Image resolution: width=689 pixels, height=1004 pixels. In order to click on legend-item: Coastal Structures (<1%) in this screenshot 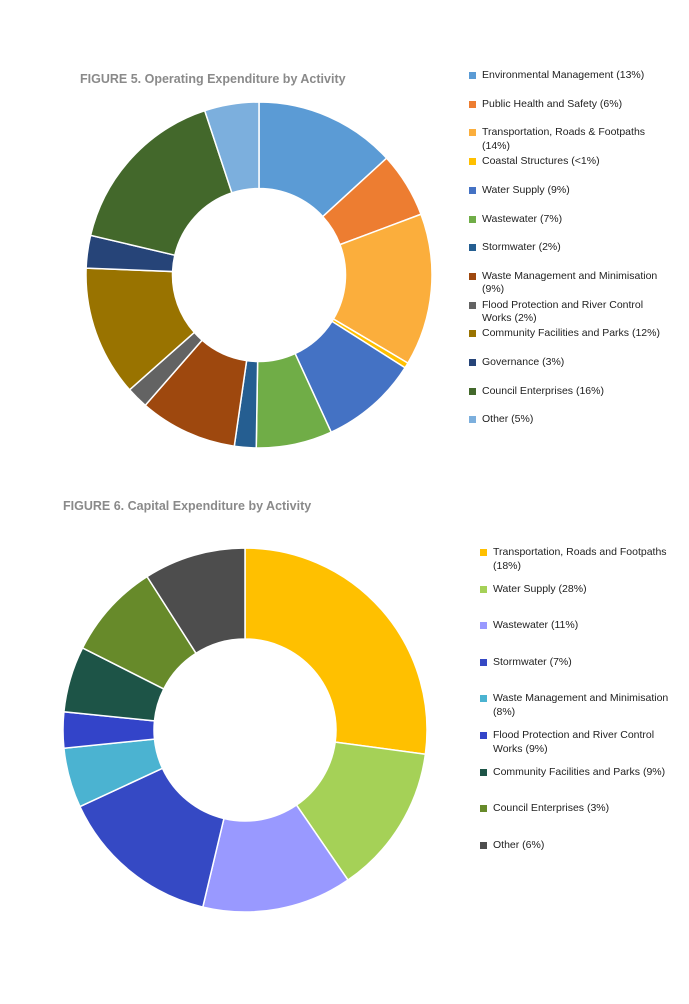, I will do `click(570, 162)`.